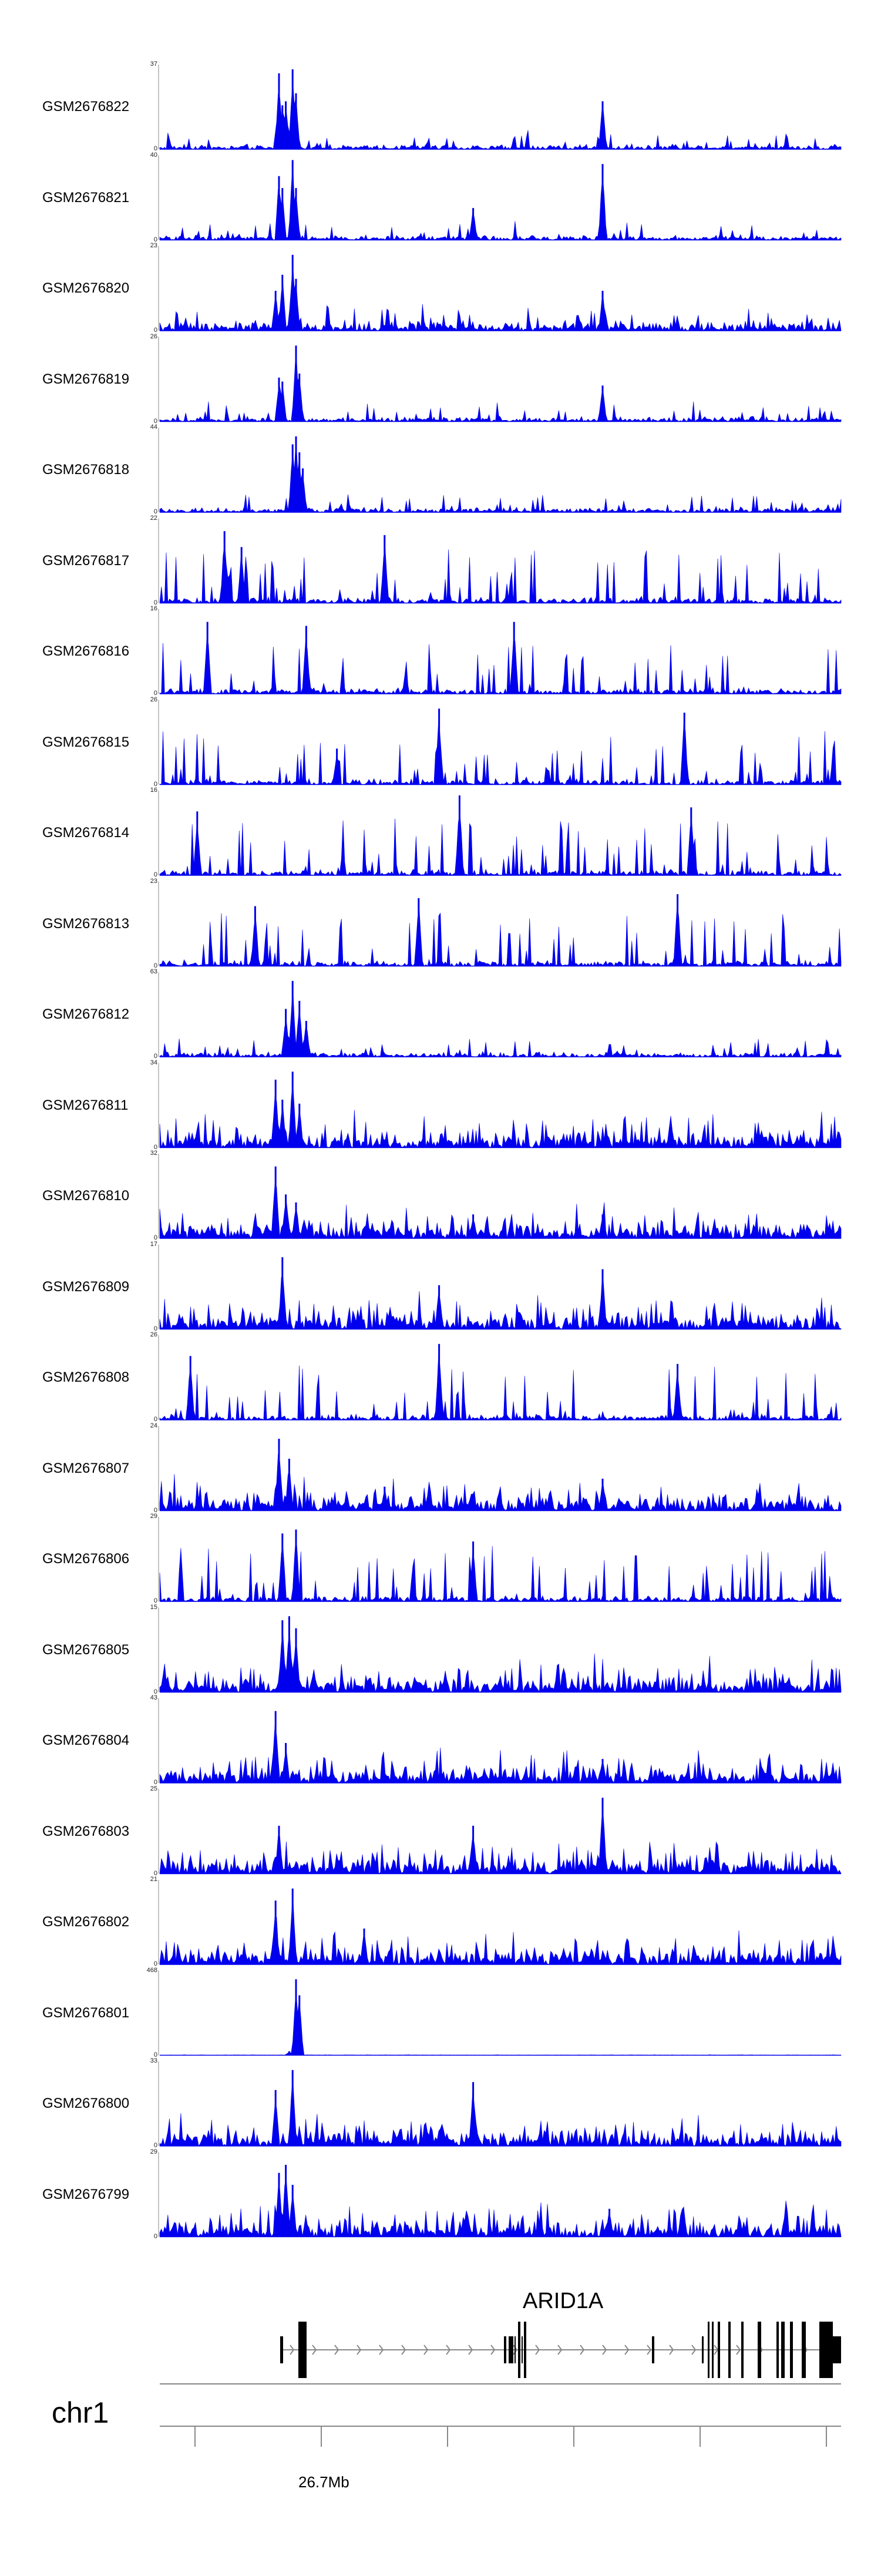 The height and width of the screenshot is (2576, 881). What do you see at coordinates (153, 881) in the screenshot?
I see `y-max-tick-label: 23` at bounding box center [153, 881].